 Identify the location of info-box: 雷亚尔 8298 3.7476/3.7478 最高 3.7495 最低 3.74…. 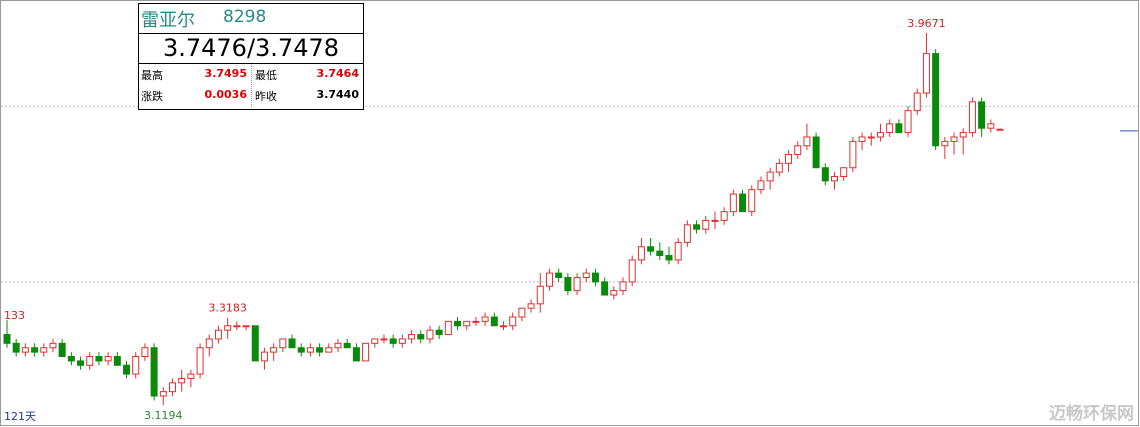
(251, 56).